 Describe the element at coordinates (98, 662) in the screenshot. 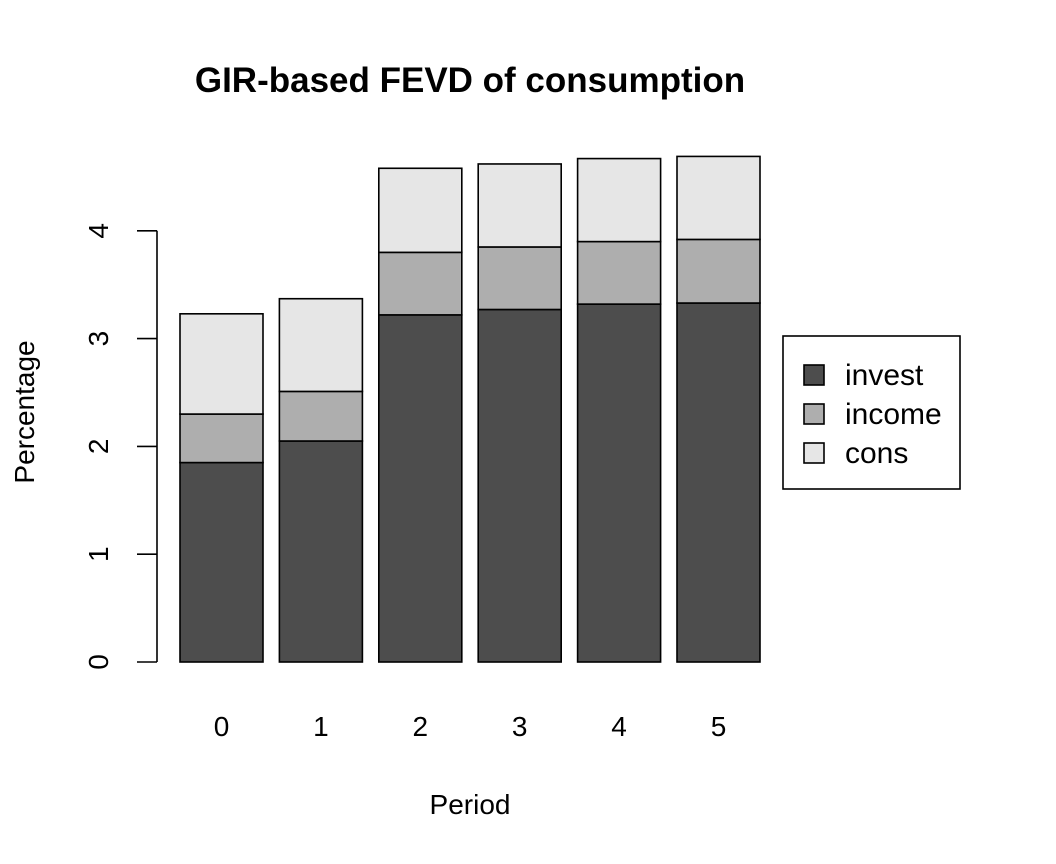

I see `y-tick-label: 0` at that location.